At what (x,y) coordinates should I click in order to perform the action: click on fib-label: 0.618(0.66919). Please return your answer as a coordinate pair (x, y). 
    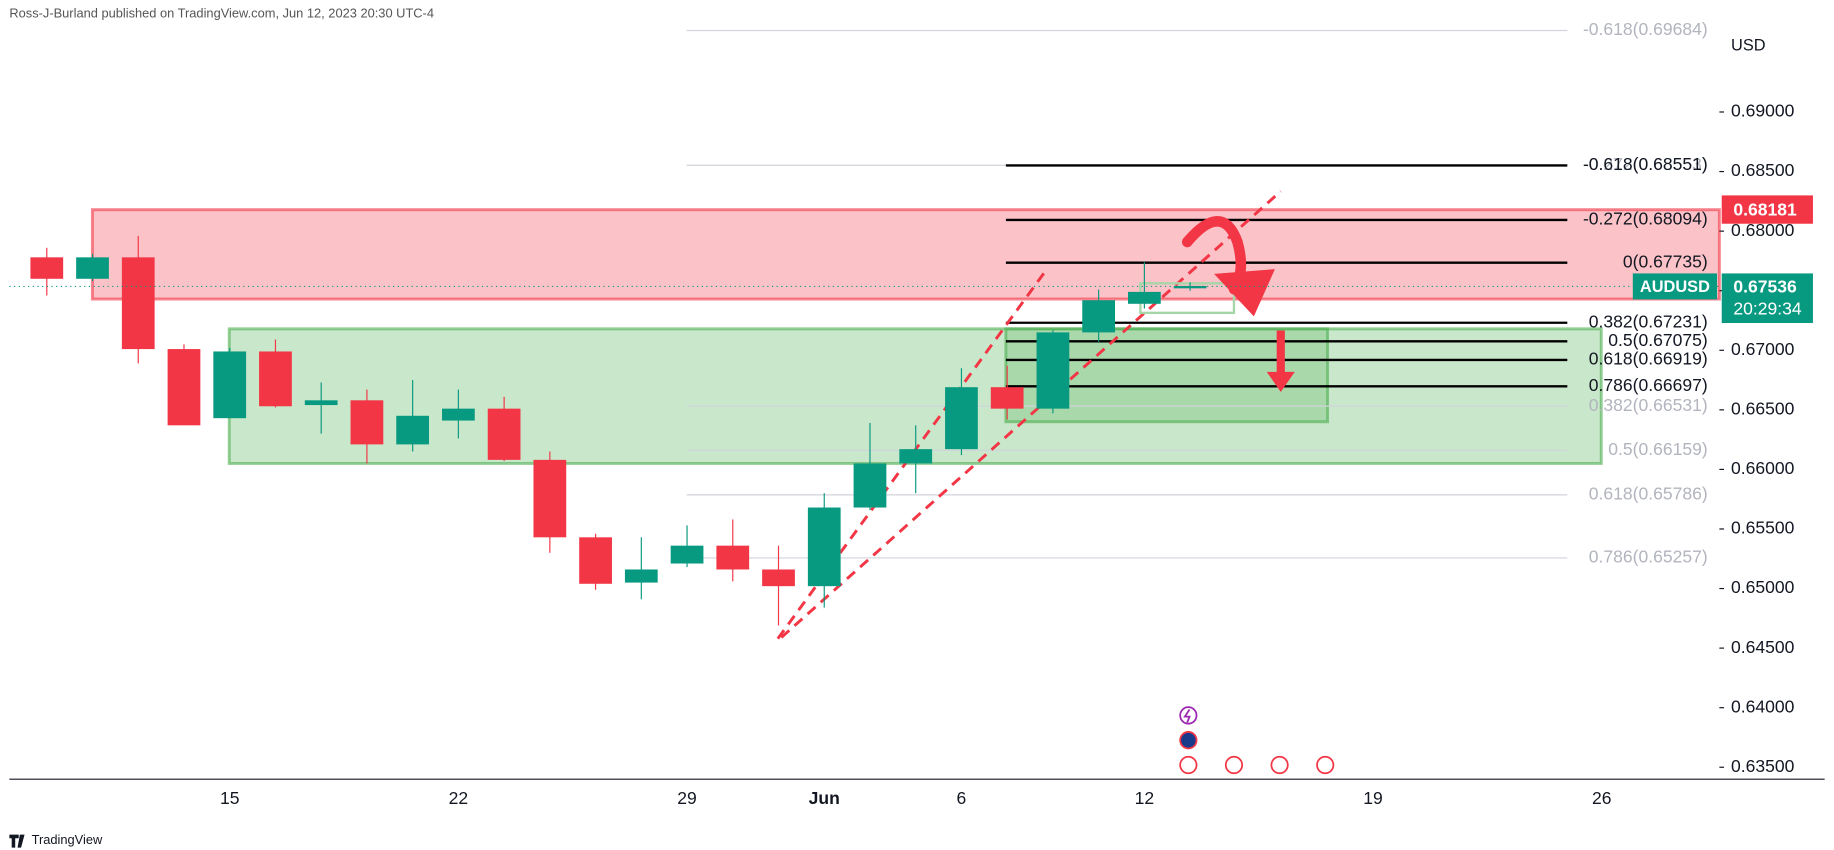
    Looking at the image, I should click on (1648, 359).